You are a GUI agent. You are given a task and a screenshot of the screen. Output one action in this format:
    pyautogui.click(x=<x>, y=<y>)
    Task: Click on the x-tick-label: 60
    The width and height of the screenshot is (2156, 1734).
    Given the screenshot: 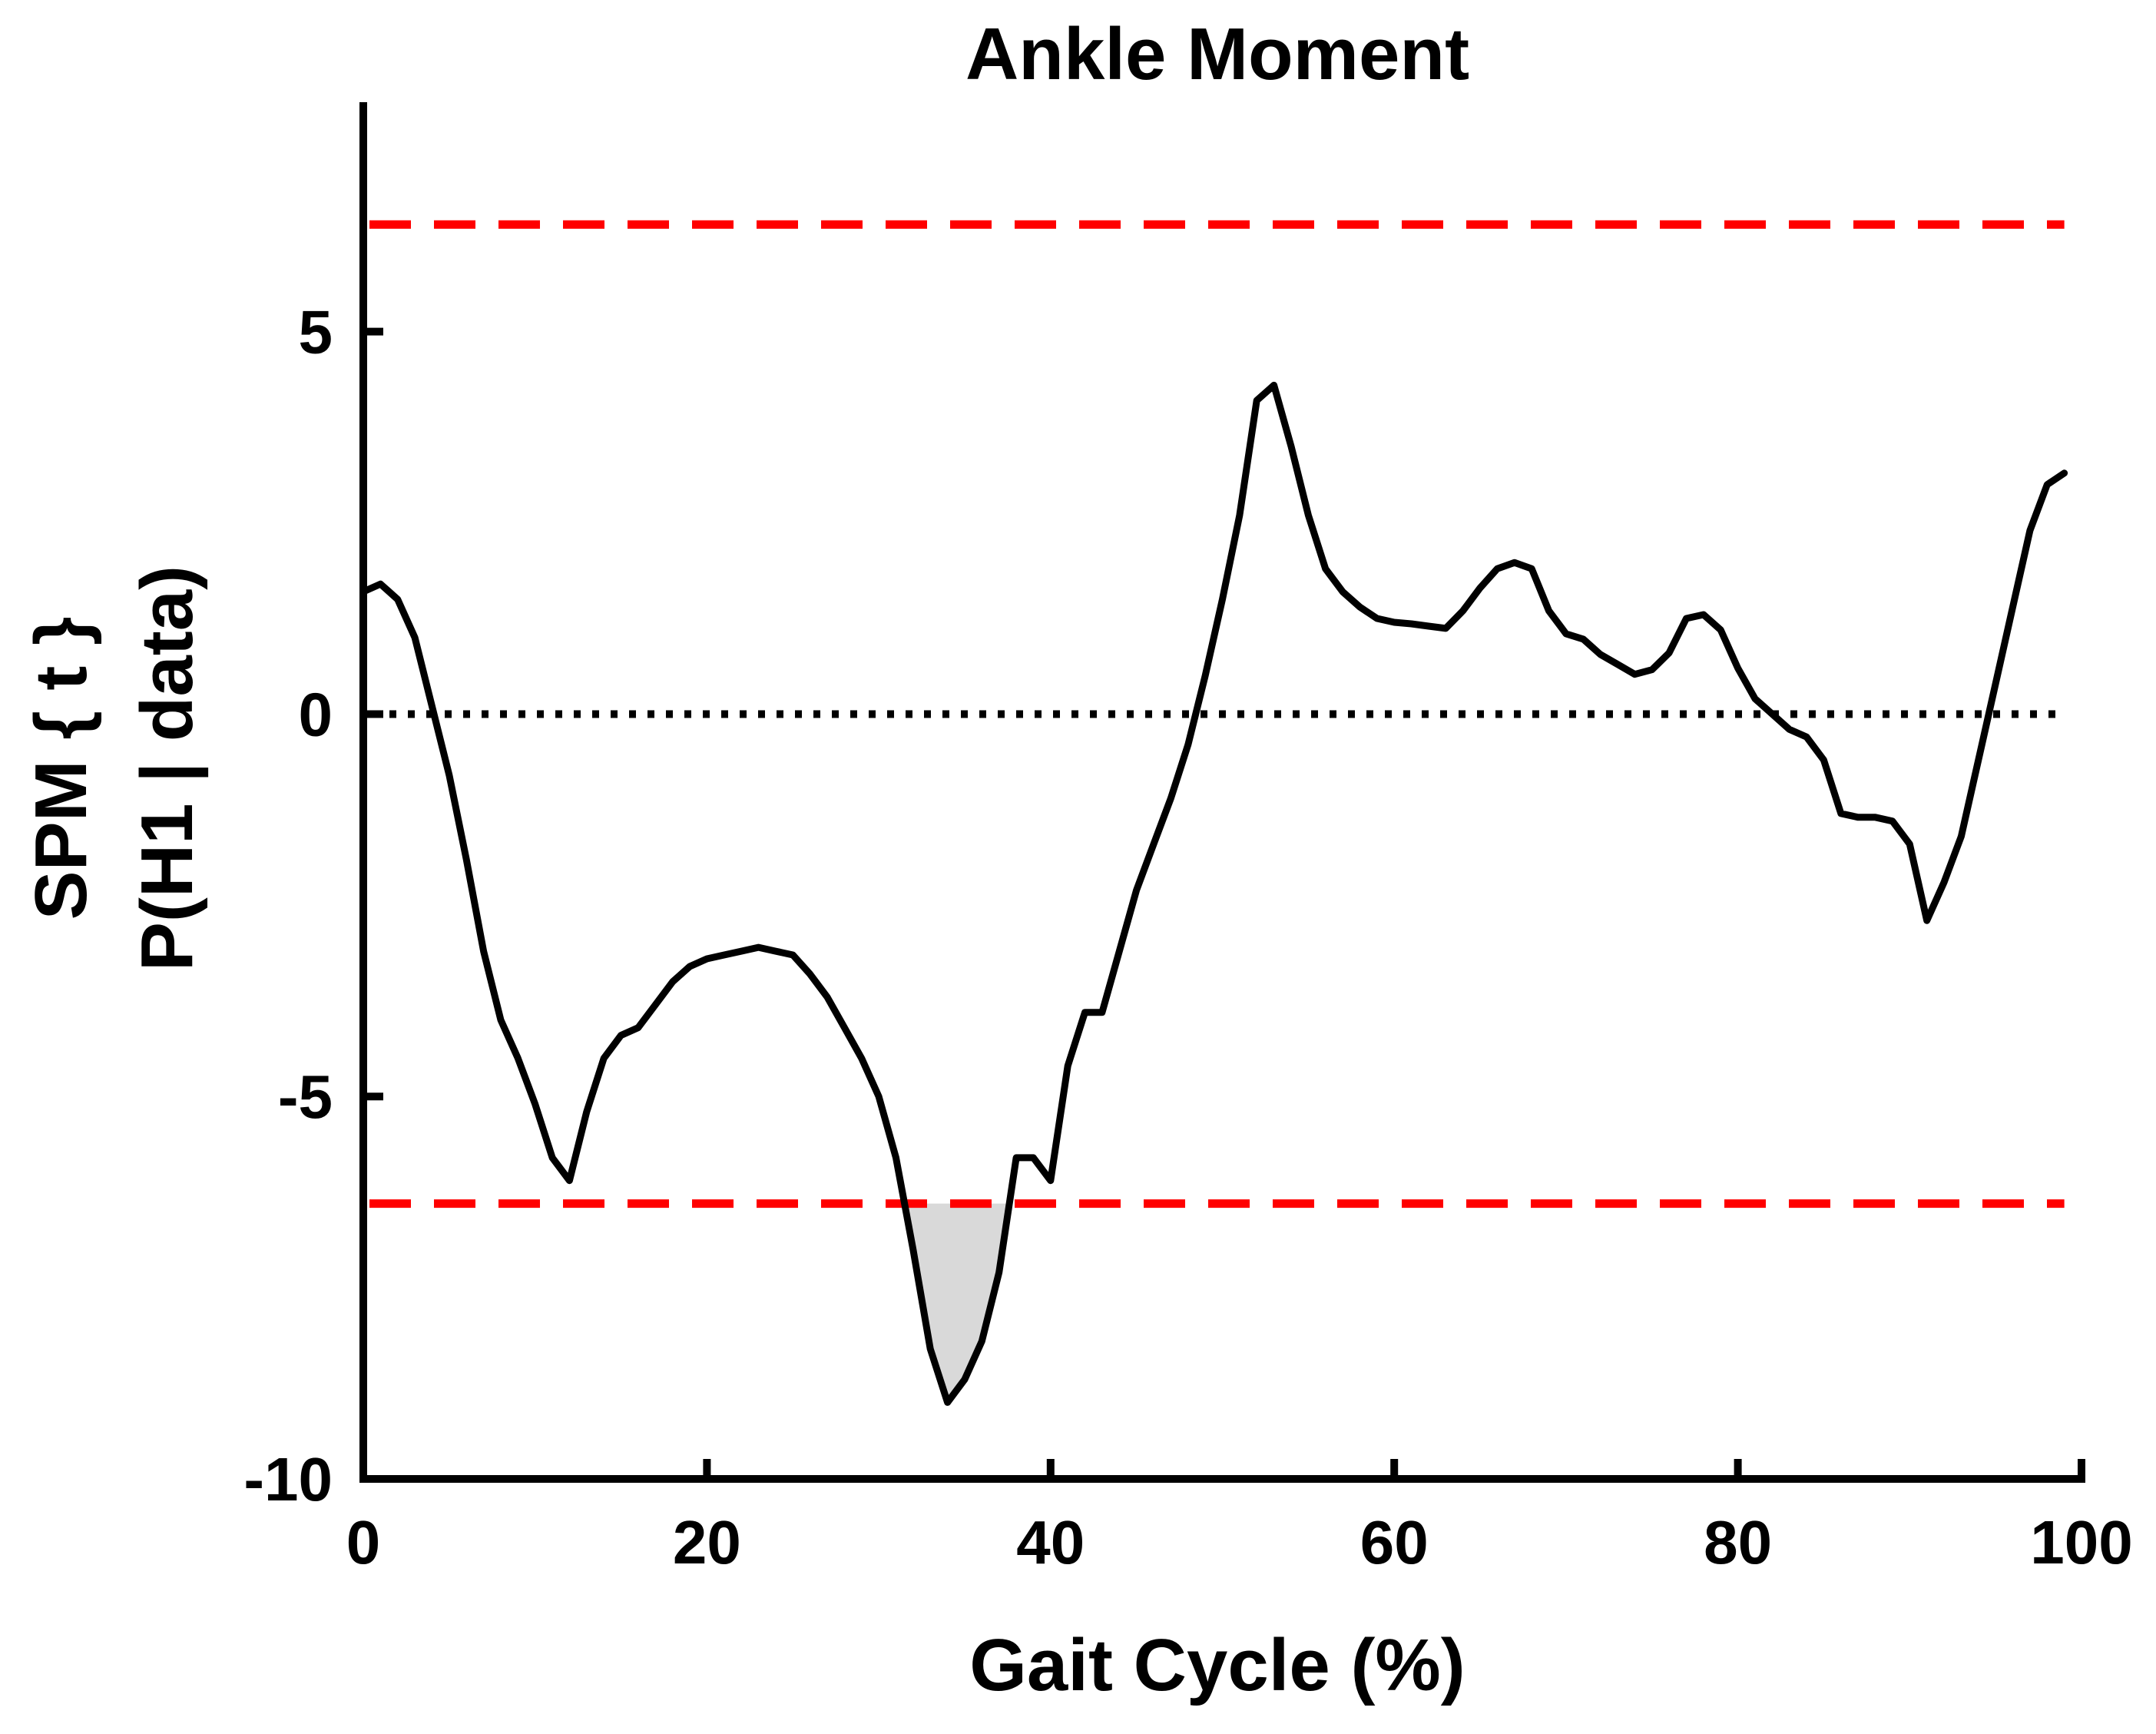 What is the action you would take?
    pyautogui.click(x=1394, y=1542)
    